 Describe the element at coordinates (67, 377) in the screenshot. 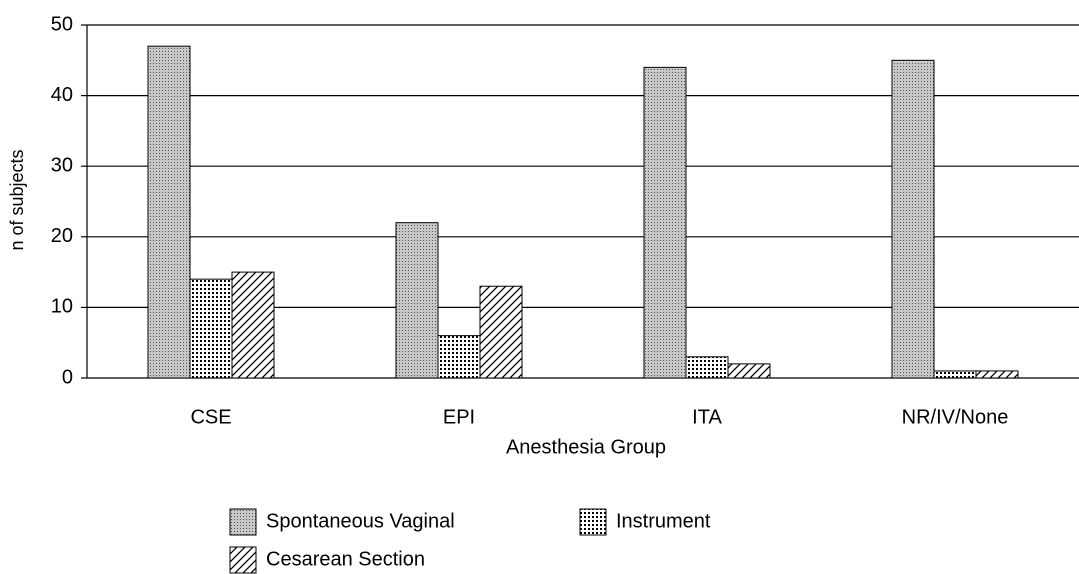

I see `y-tick-label: 0` at that location.